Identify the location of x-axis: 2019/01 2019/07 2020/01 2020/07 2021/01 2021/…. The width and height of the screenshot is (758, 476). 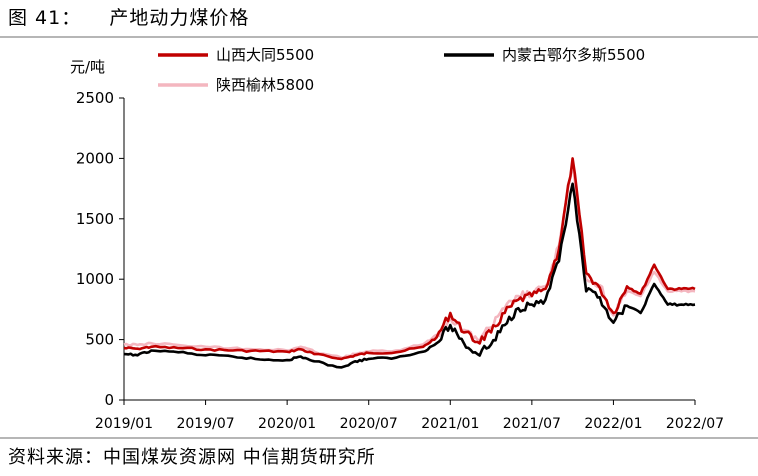
(409, 415).